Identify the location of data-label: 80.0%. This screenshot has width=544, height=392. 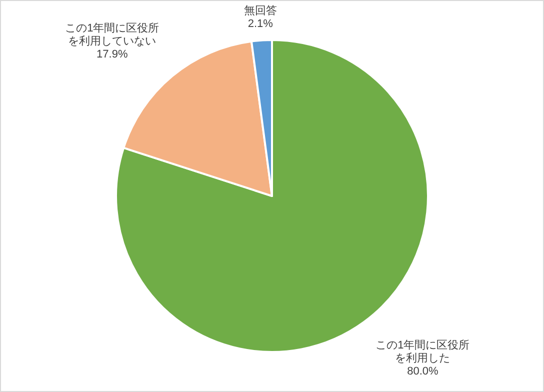
(422, 372).